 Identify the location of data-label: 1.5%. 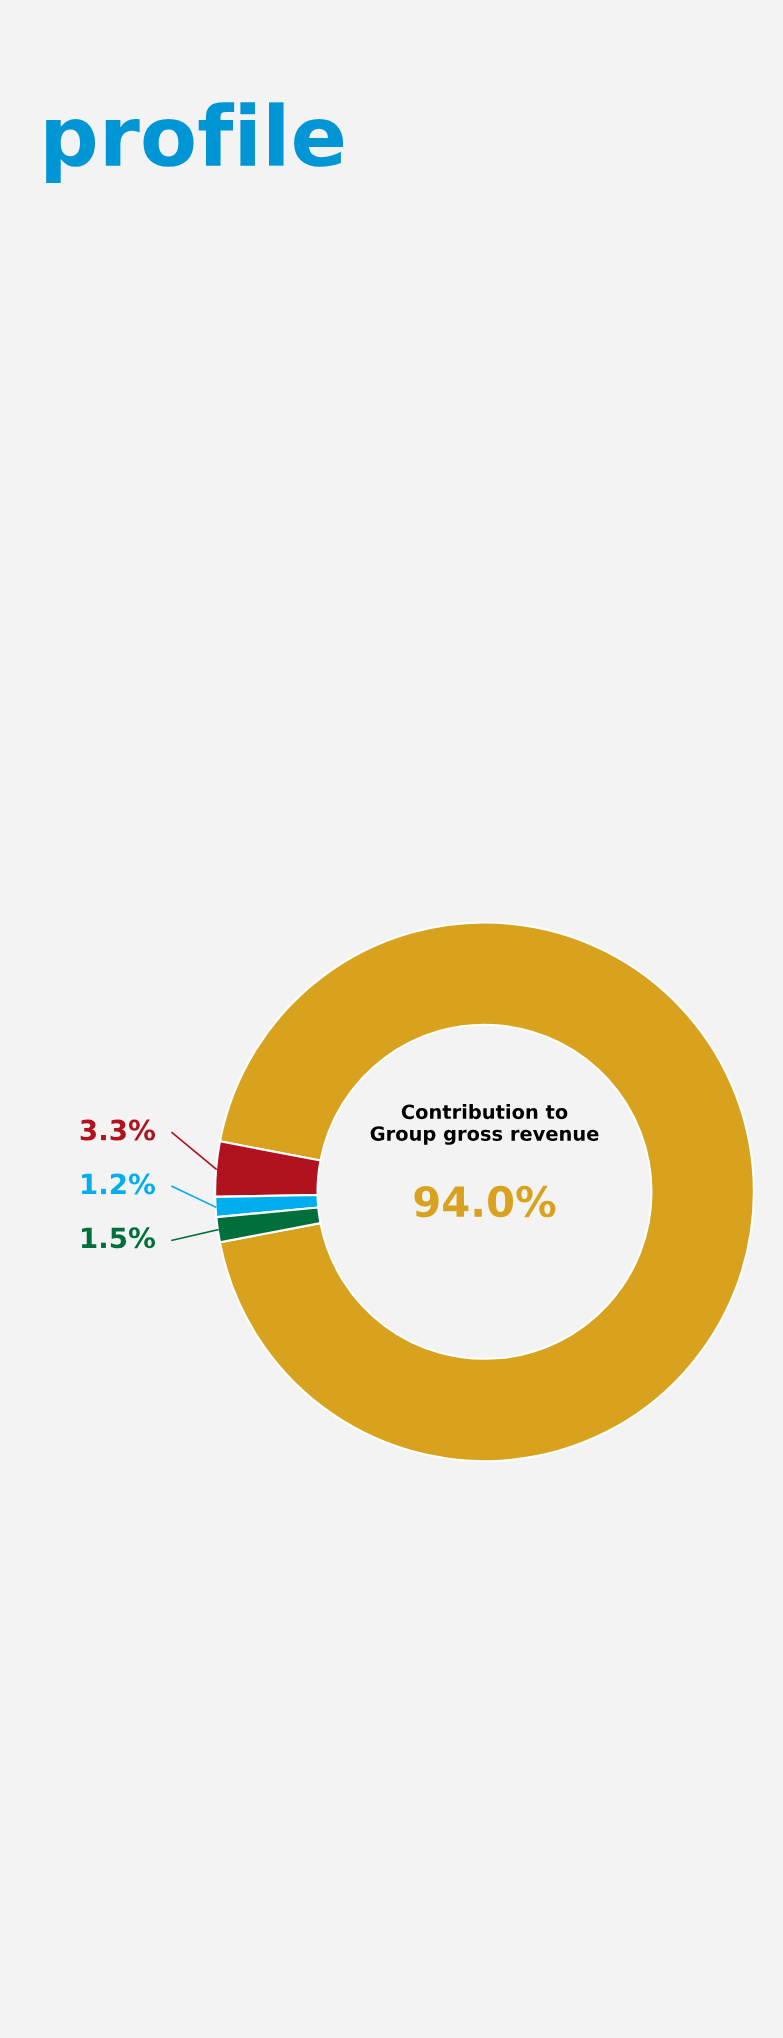
(119, 1238).